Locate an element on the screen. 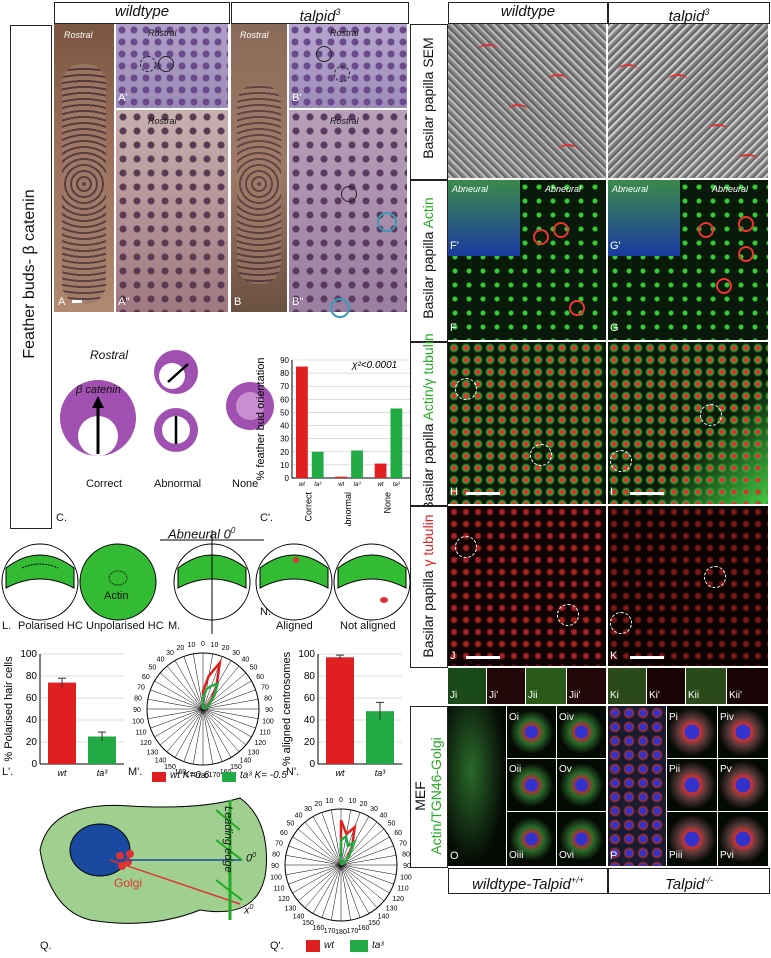  polar-tick-label: 20 is located at coordinates (226, 648).